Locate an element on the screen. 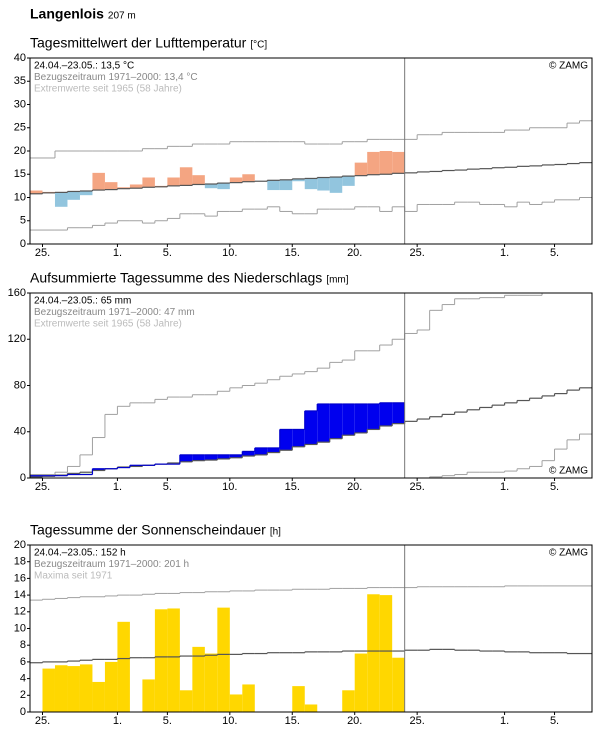 Image resolution: width=596 pixels, height=729 pixels. station-elevation: 207 m is located at coordinates (122, 16).